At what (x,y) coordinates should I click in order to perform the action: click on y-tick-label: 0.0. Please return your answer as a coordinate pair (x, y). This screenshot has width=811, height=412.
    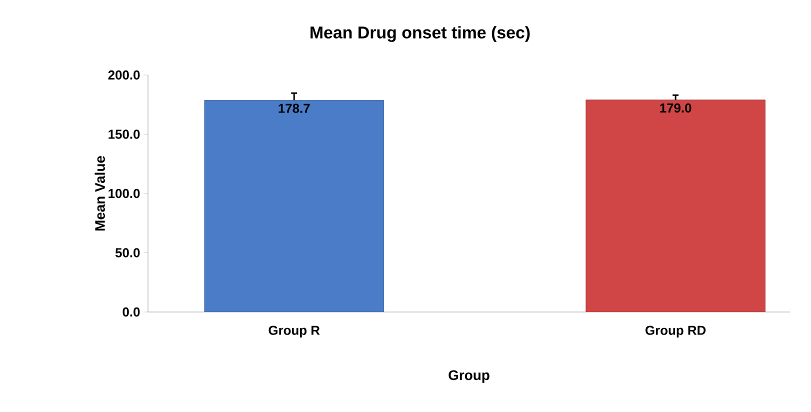
    Looking at the image, I should click on (131, 312).